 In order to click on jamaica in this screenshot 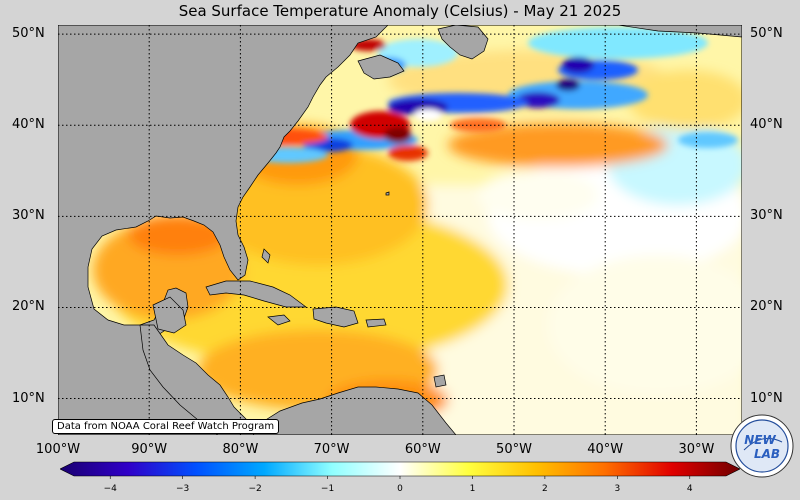, I will do `click(279, 320)`.